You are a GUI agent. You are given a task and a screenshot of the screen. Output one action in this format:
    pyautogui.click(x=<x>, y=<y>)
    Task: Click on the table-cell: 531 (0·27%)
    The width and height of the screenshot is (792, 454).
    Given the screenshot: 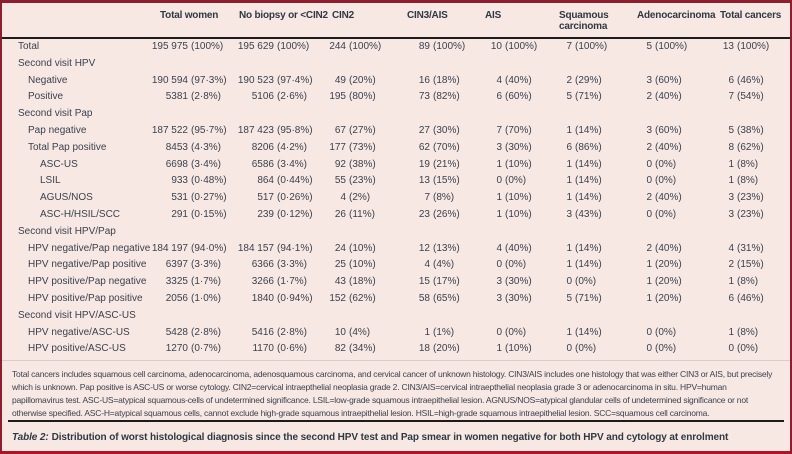 What is the action you would take?
    pyautogui.click(x=188, y=198)
    